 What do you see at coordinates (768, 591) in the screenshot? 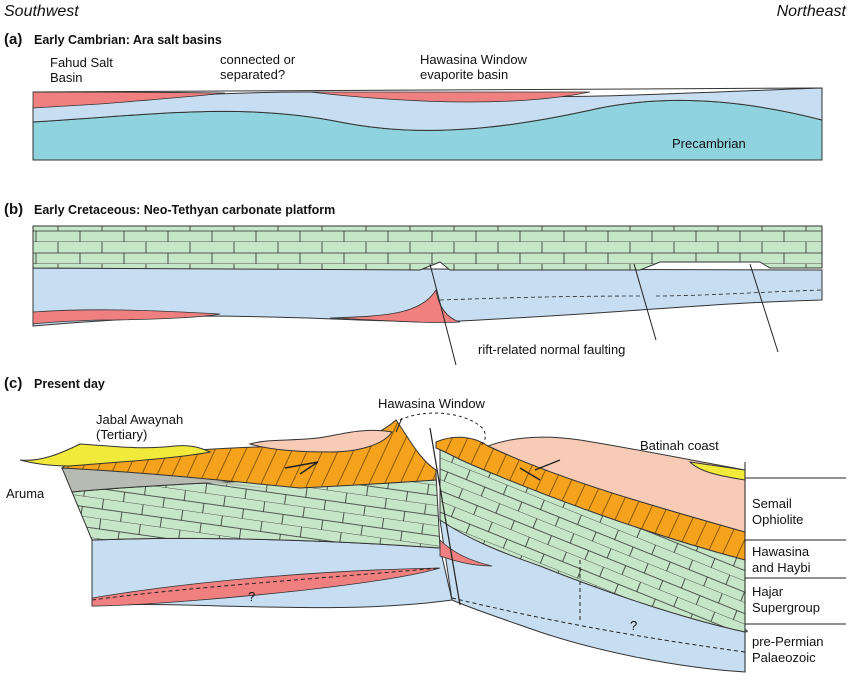
I see `legend-item-3-line1: Hajar` at bounding box center [768, 591].